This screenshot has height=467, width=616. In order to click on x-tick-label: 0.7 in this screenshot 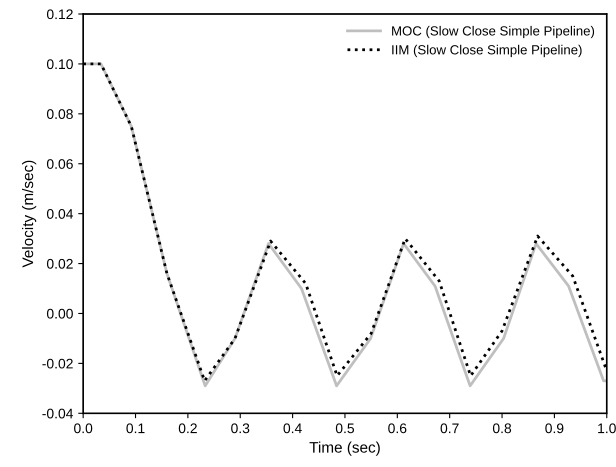, I will do `click(449, 428)`.